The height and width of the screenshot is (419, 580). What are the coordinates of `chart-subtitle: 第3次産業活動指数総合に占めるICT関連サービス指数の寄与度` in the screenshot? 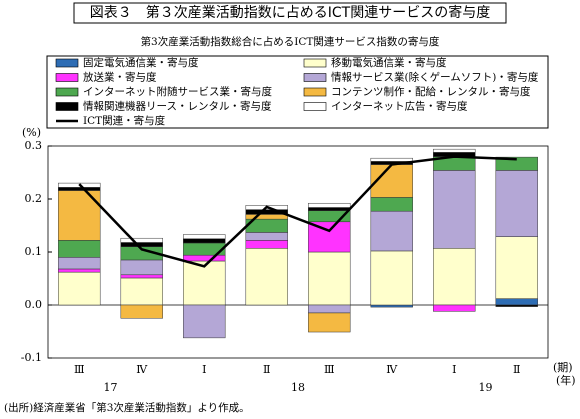 It's located at (290, 41).